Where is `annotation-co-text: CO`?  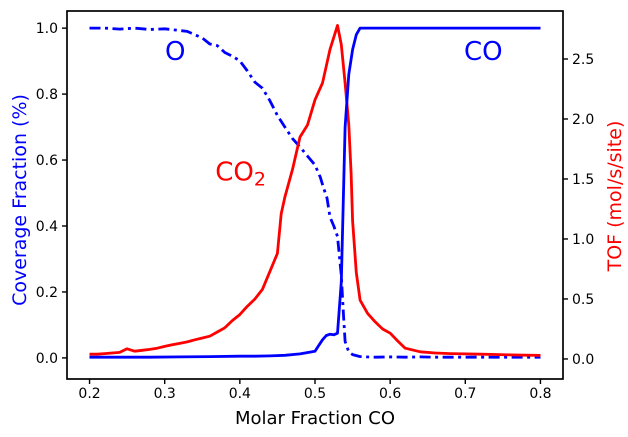
annotation-co-text: CO is located at coordinates (483, 52).